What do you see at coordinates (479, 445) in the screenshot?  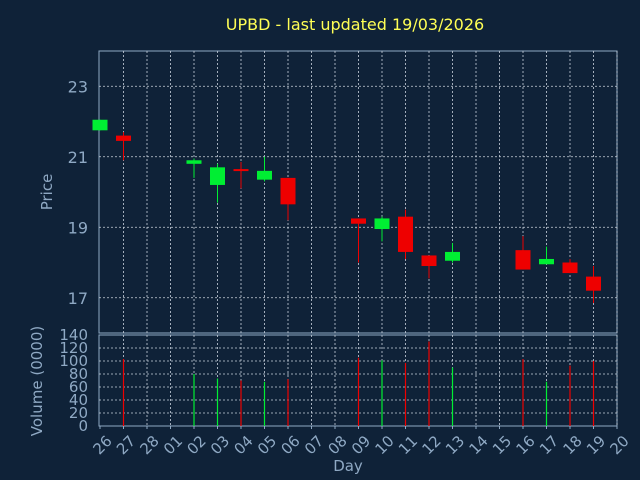 I see `x-tick-label: 14` at bounding box center [479, 445].